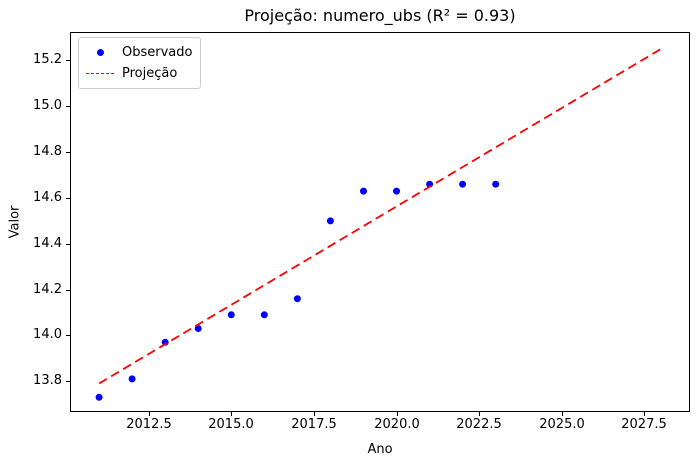 The width and height of the screenshot is (700, 470). I want to click on x-tick-label: 2012.5, so click(149, 424).